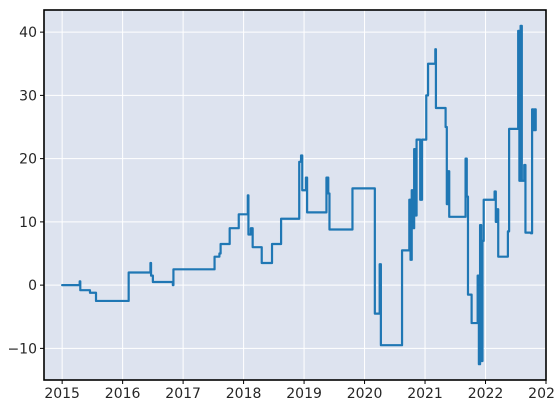 This screenshot has width=554, height=409. Describe the element at coordinates (425, 394) in the screenshot. I see `x-tick-label: 2021` at that location.